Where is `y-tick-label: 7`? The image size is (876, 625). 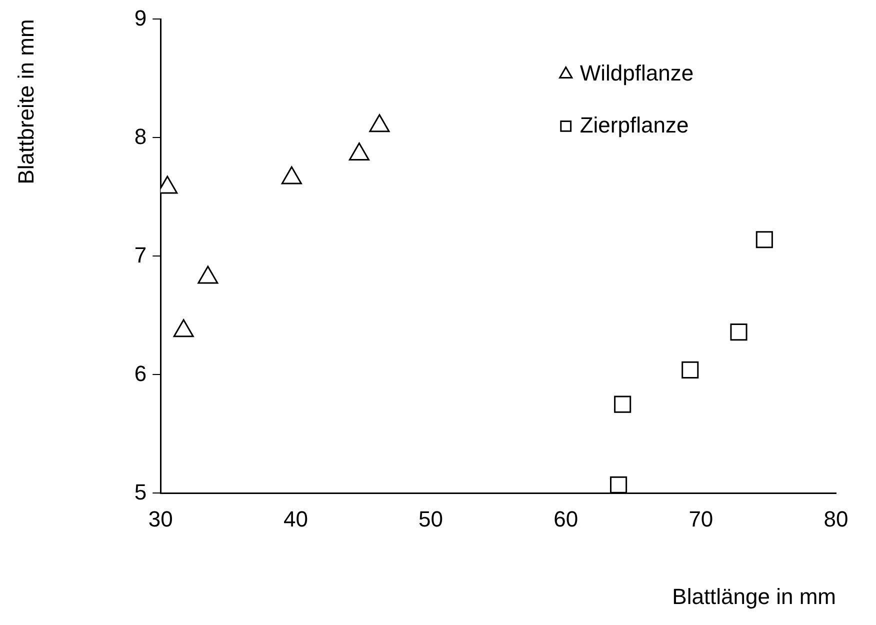 y-tick-label: 7 is located at coordinates (140, 255).